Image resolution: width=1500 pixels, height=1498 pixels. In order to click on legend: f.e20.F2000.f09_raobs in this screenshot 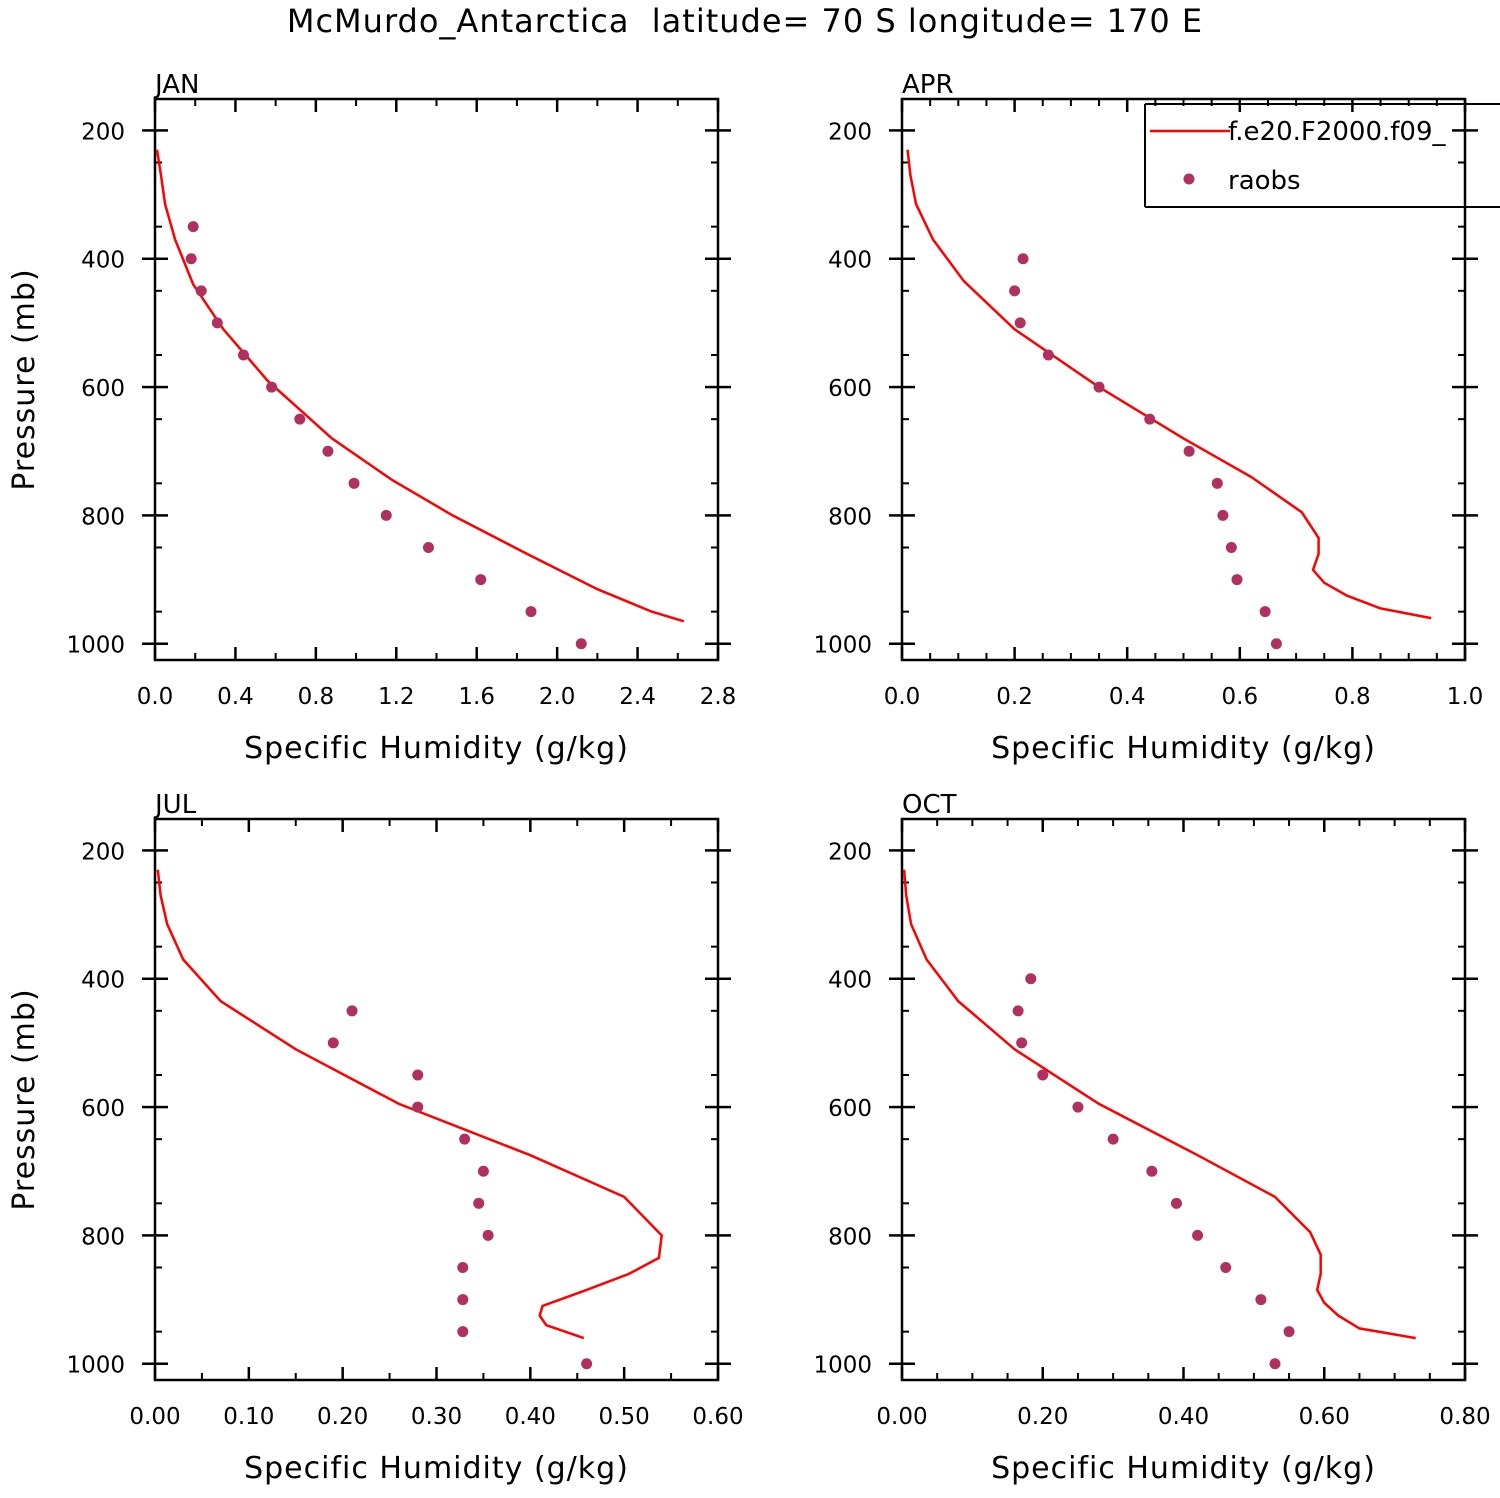, I will do `click(1322, 155)`.